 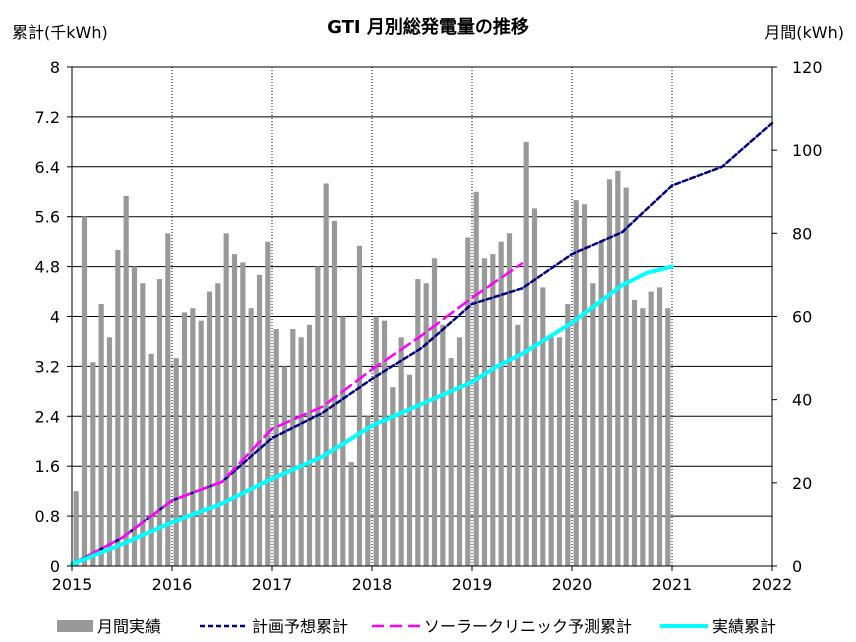 I want to click on right-tick-label: 20, so click(x=802, y=483).